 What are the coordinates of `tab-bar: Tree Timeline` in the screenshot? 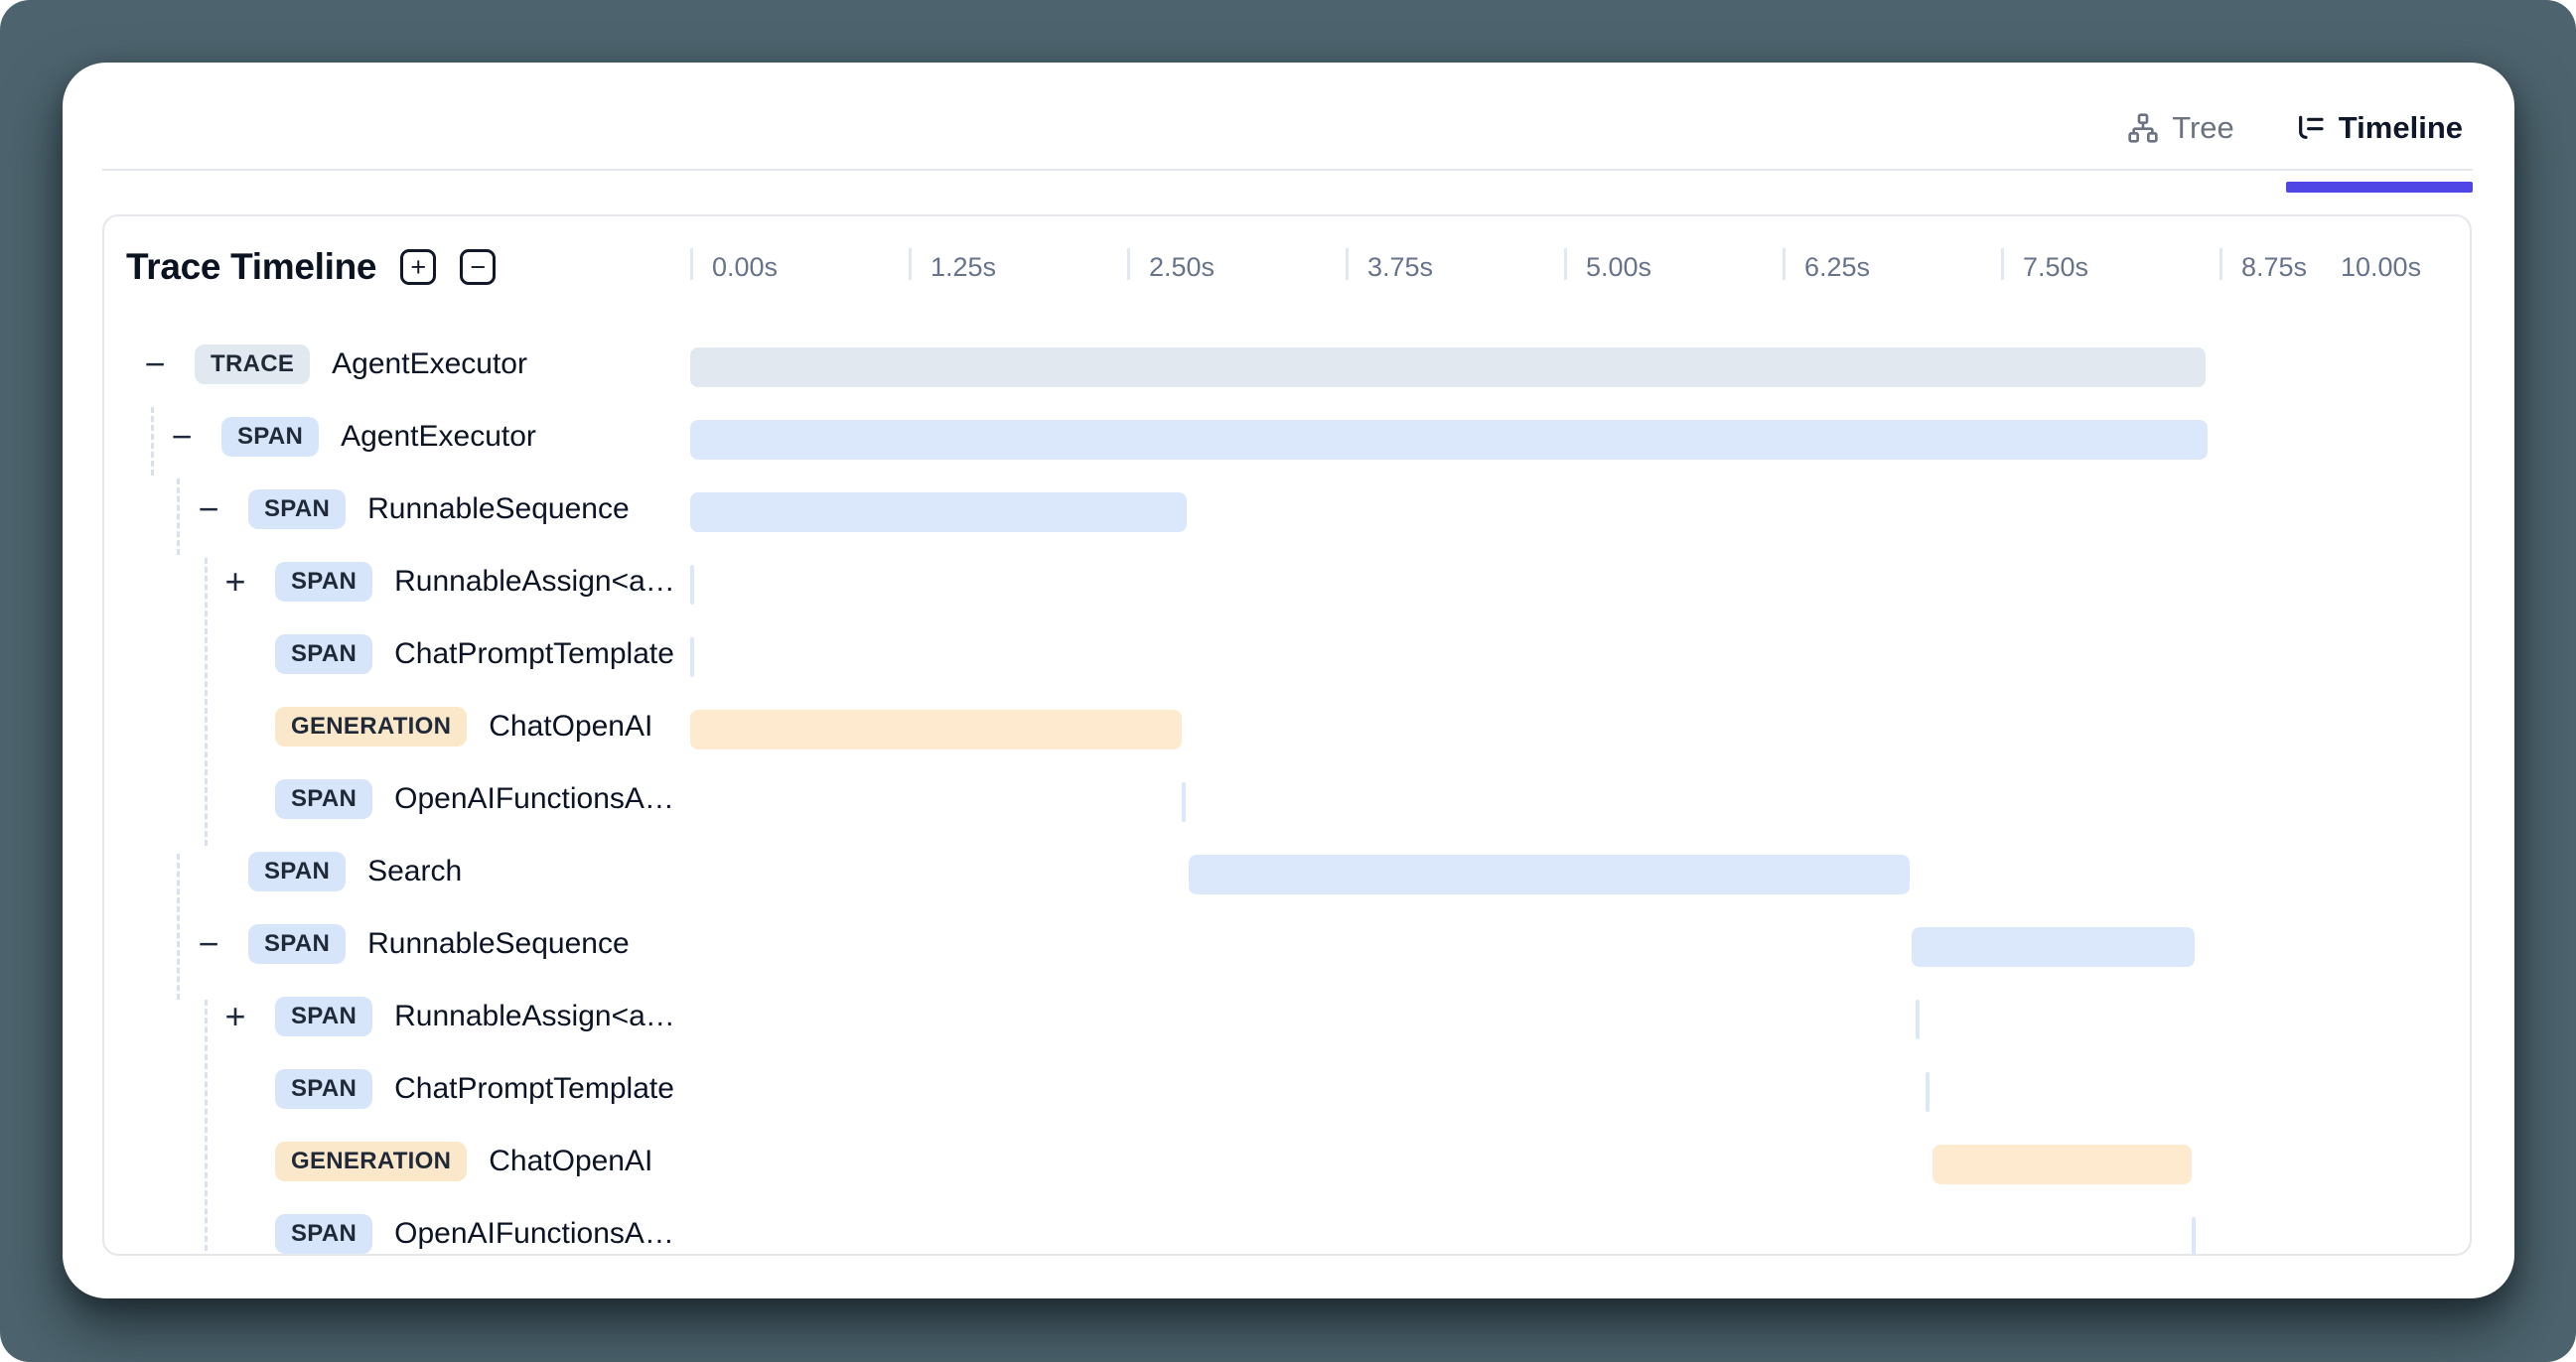 It's located at (1288, 128).